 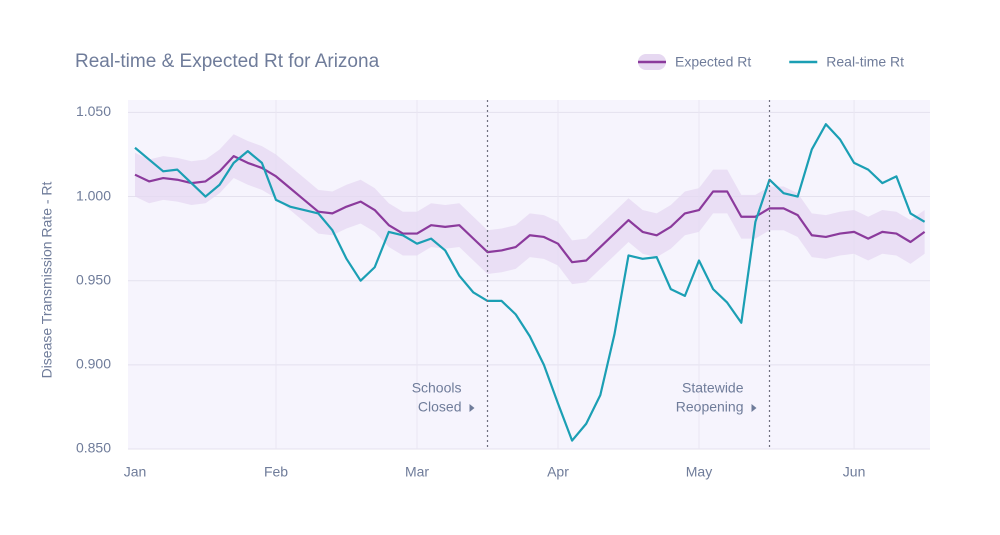 I want to click on y-tick-label: 0.900, so click(x=93, y=364).